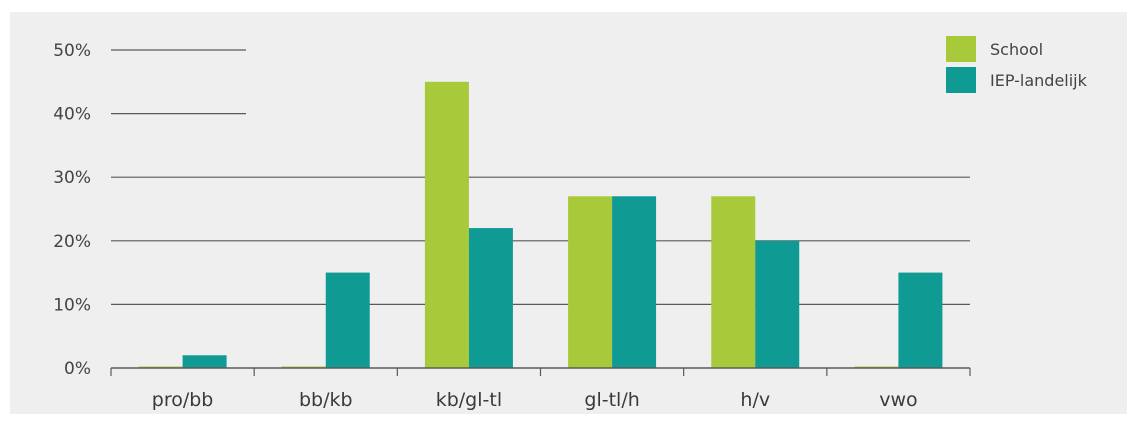  What do you see at coordinates (72, 210) in the screenshot?
I see `y-axis-ticks: 0% 10% 20% 30% 40% 50%` at bounding box center [72, 210].